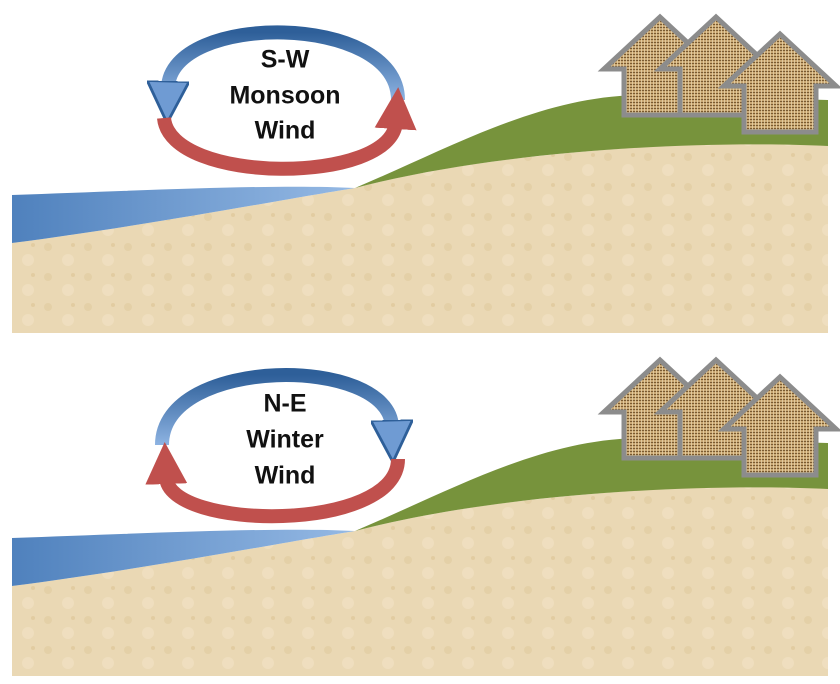 The image size is (840, 684). I want to click on label-line: Monsoon, so click(284, 96).